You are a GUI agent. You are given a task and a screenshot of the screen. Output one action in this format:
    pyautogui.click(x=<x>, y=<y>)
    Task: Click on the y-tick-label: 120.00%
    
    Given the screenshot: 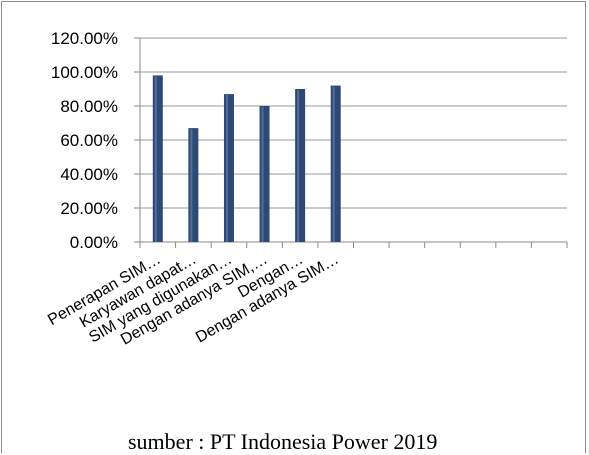 What is the action you would take?
    pyautogui.click(x=84, y=38)
    